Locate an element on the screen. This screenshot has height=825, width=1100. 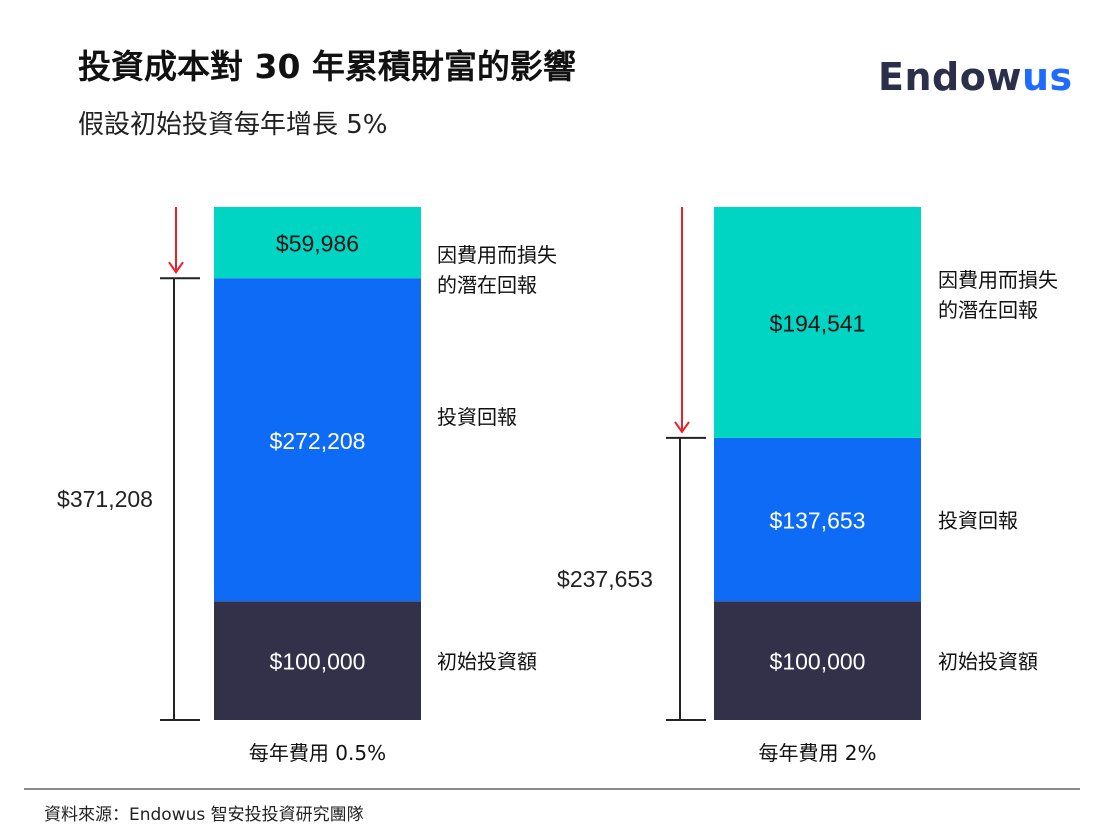
bar-value-label: $272,208 is located at coordinates (318, 441).